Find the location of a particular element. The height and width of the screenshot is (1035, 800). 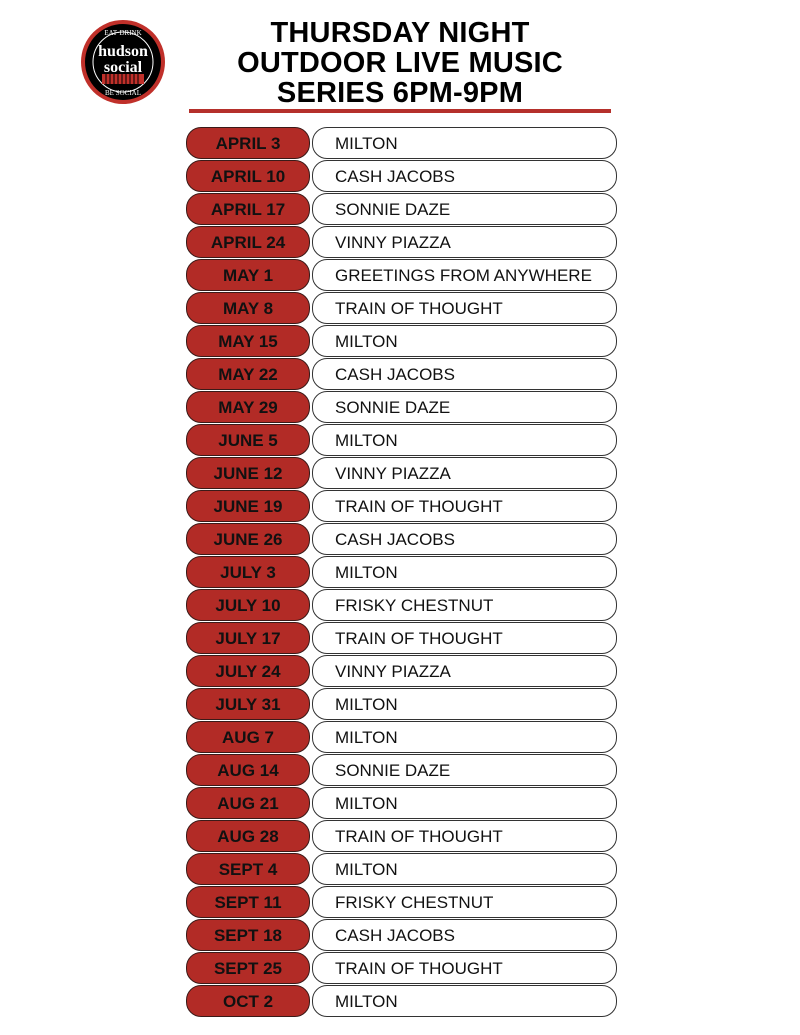

date-pill: JULY 3 is located at coordinates (248, 572).